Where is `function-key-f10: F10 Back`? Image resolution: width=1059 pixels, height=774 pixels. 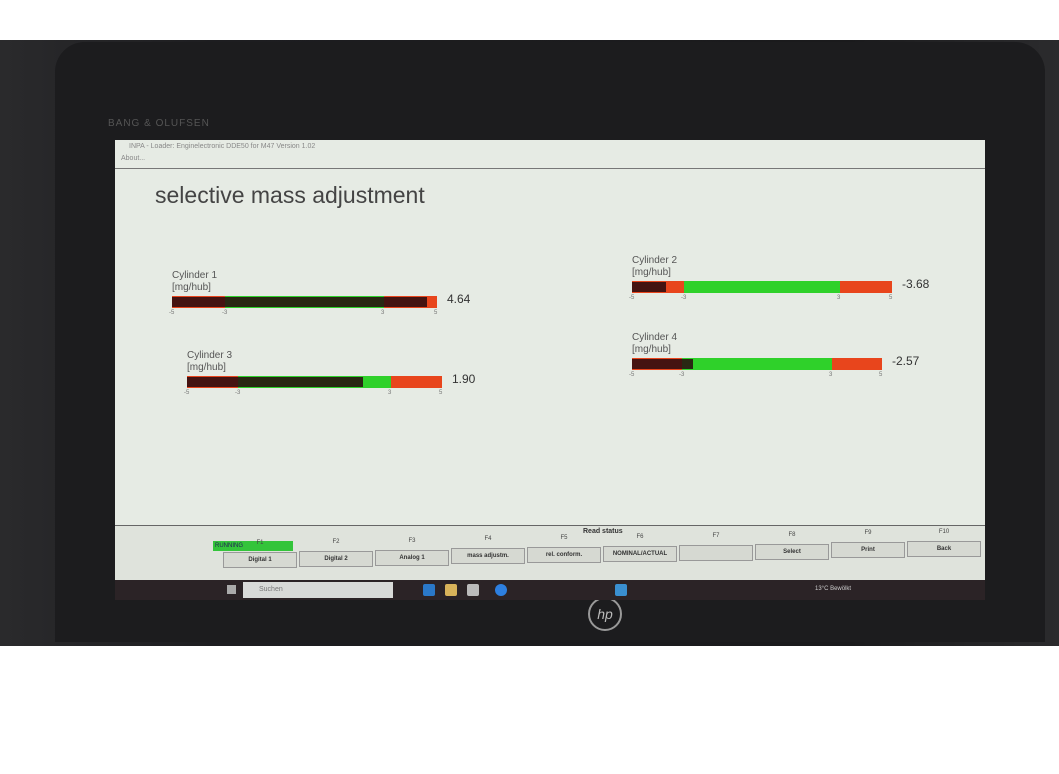 function-key-f10: F10 Back is located at coordinates (944, 543).